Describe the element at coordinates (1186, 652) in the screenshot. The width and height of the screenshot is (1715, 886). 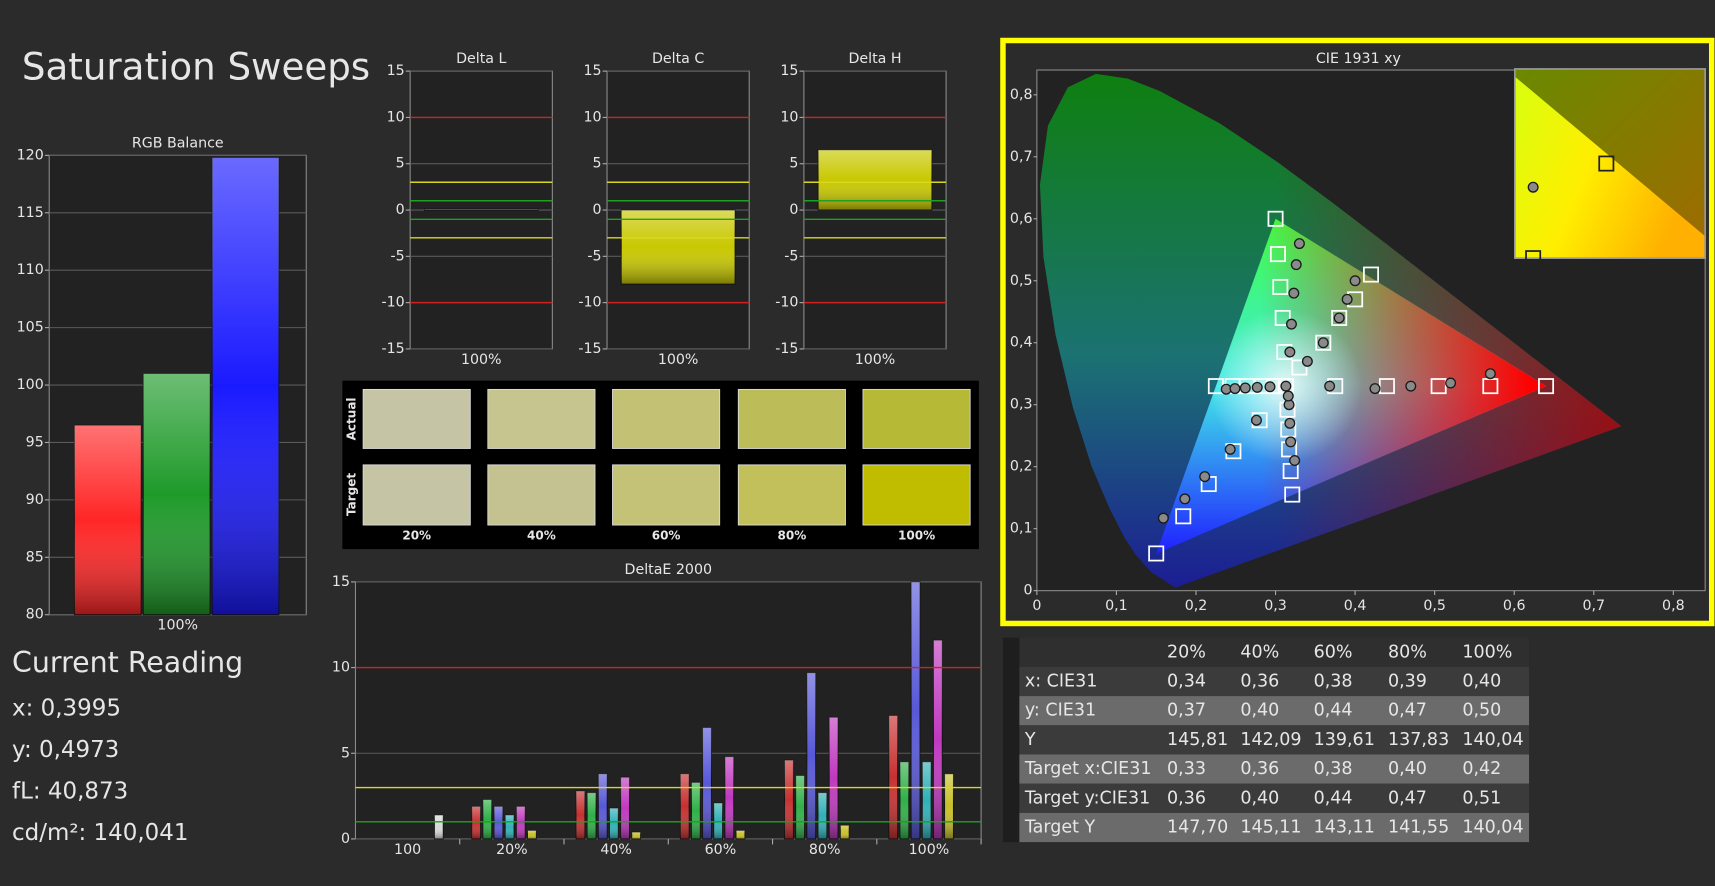
I see `table-header: 20%` at that location.